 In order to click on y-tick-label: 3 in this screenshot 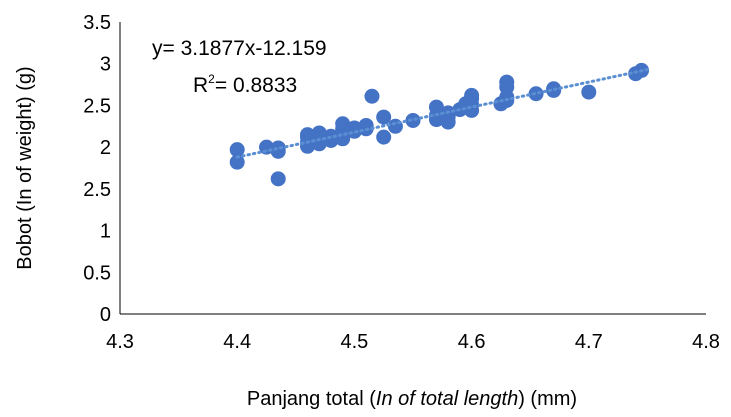, I will do `click(105, 65)`.